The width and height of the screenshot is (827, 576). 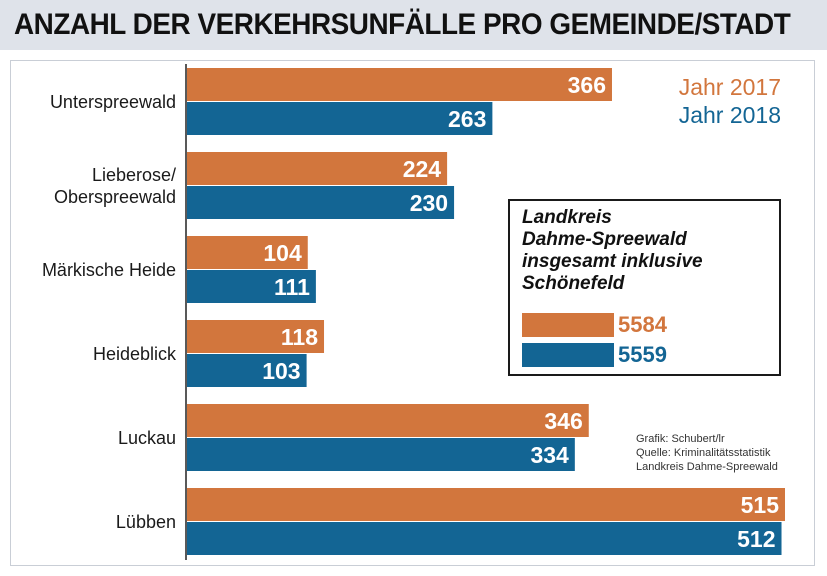 I want to click on bar-lieberose-oberspreewald-2017, so click(x=317, y=168).